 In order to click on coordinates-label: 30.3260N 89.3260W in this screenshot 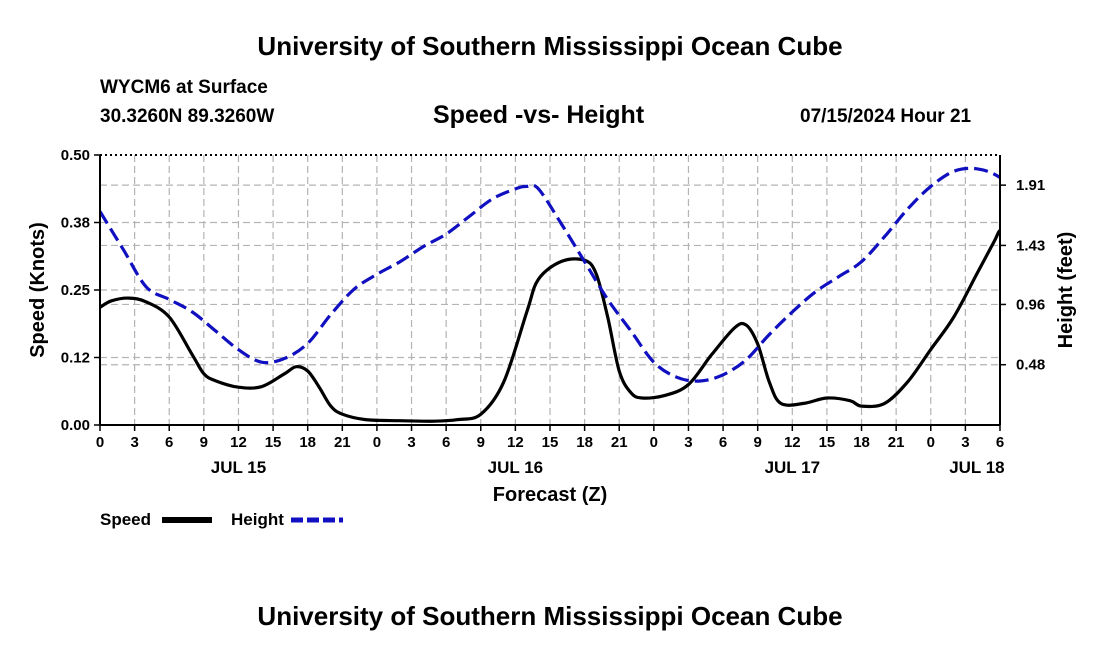, I will do `click(187, 116)`.